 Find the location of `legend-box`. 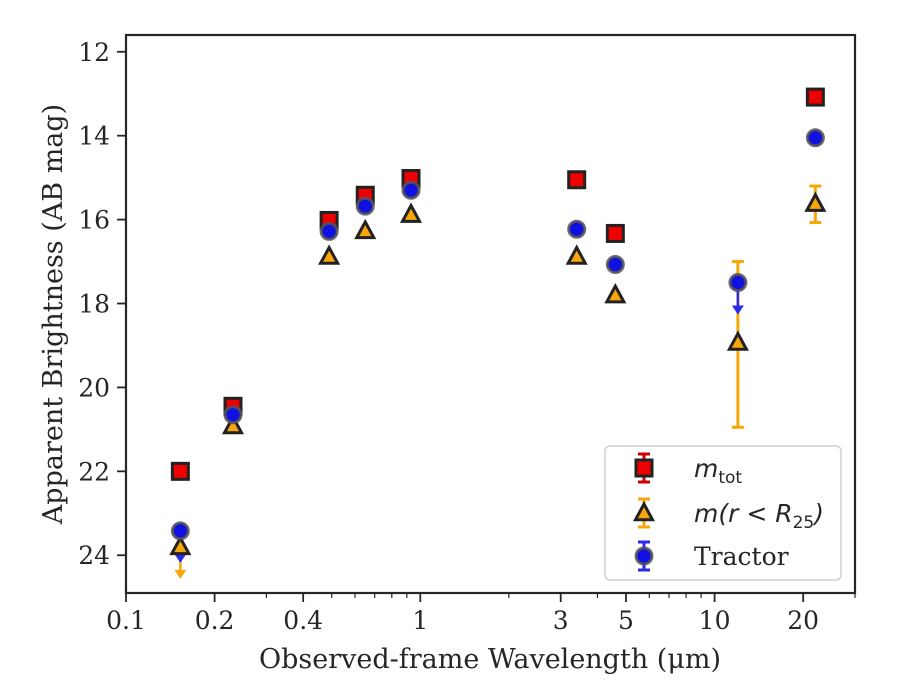

legend-box is located at coordinates (723, 513).